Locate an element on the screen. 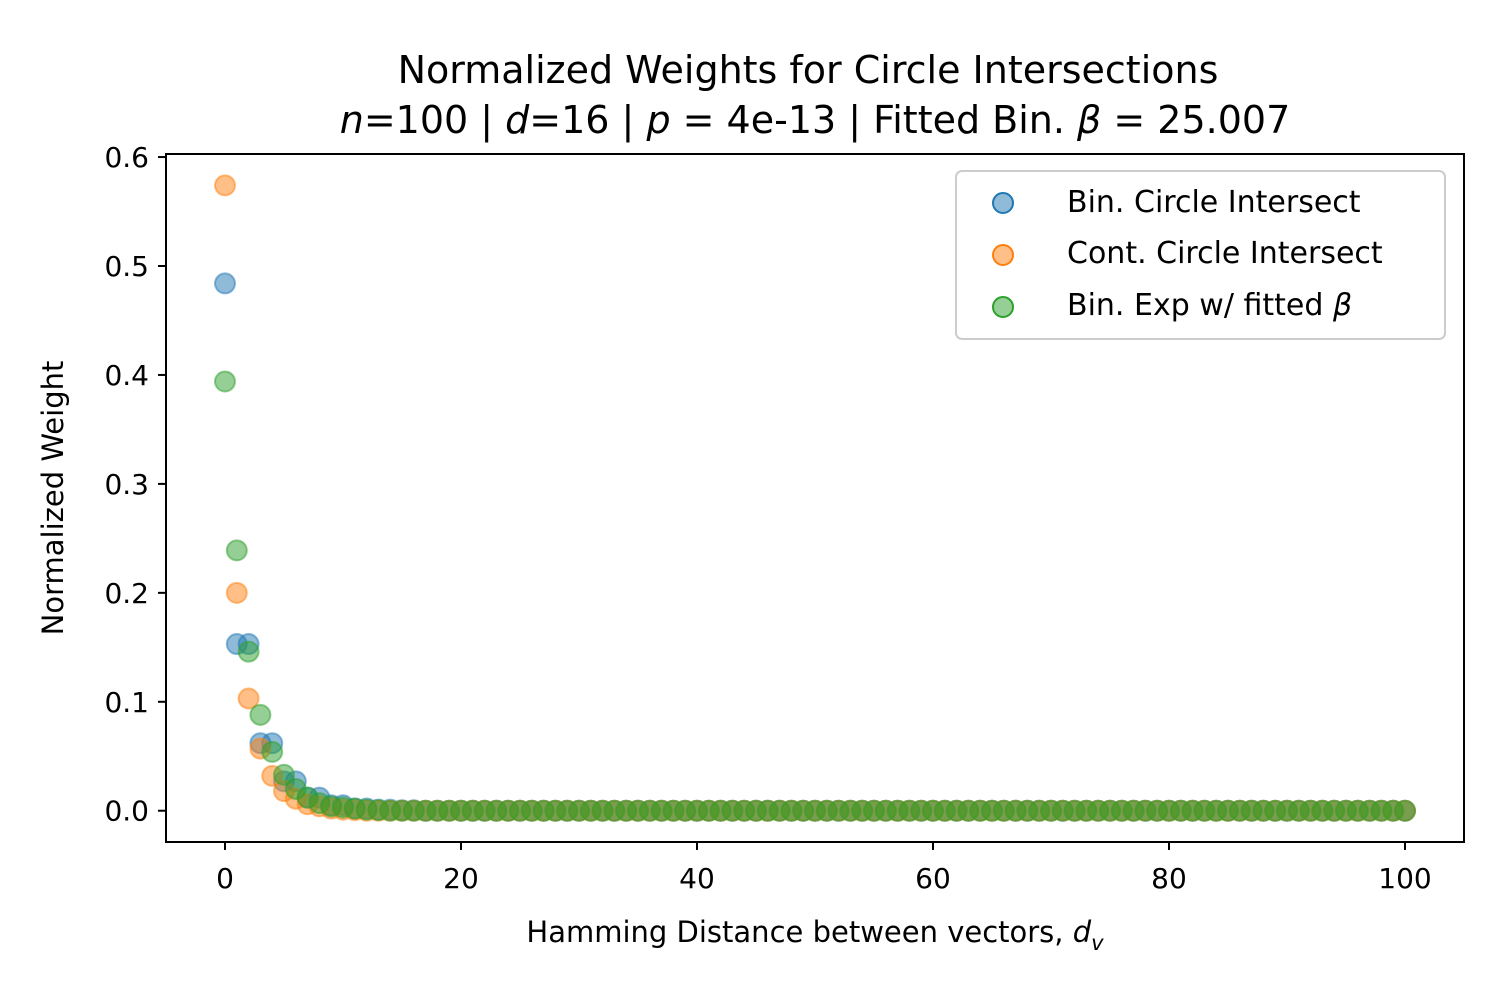  y-tick-label: 0.1 is located at coordinates (126, 702).